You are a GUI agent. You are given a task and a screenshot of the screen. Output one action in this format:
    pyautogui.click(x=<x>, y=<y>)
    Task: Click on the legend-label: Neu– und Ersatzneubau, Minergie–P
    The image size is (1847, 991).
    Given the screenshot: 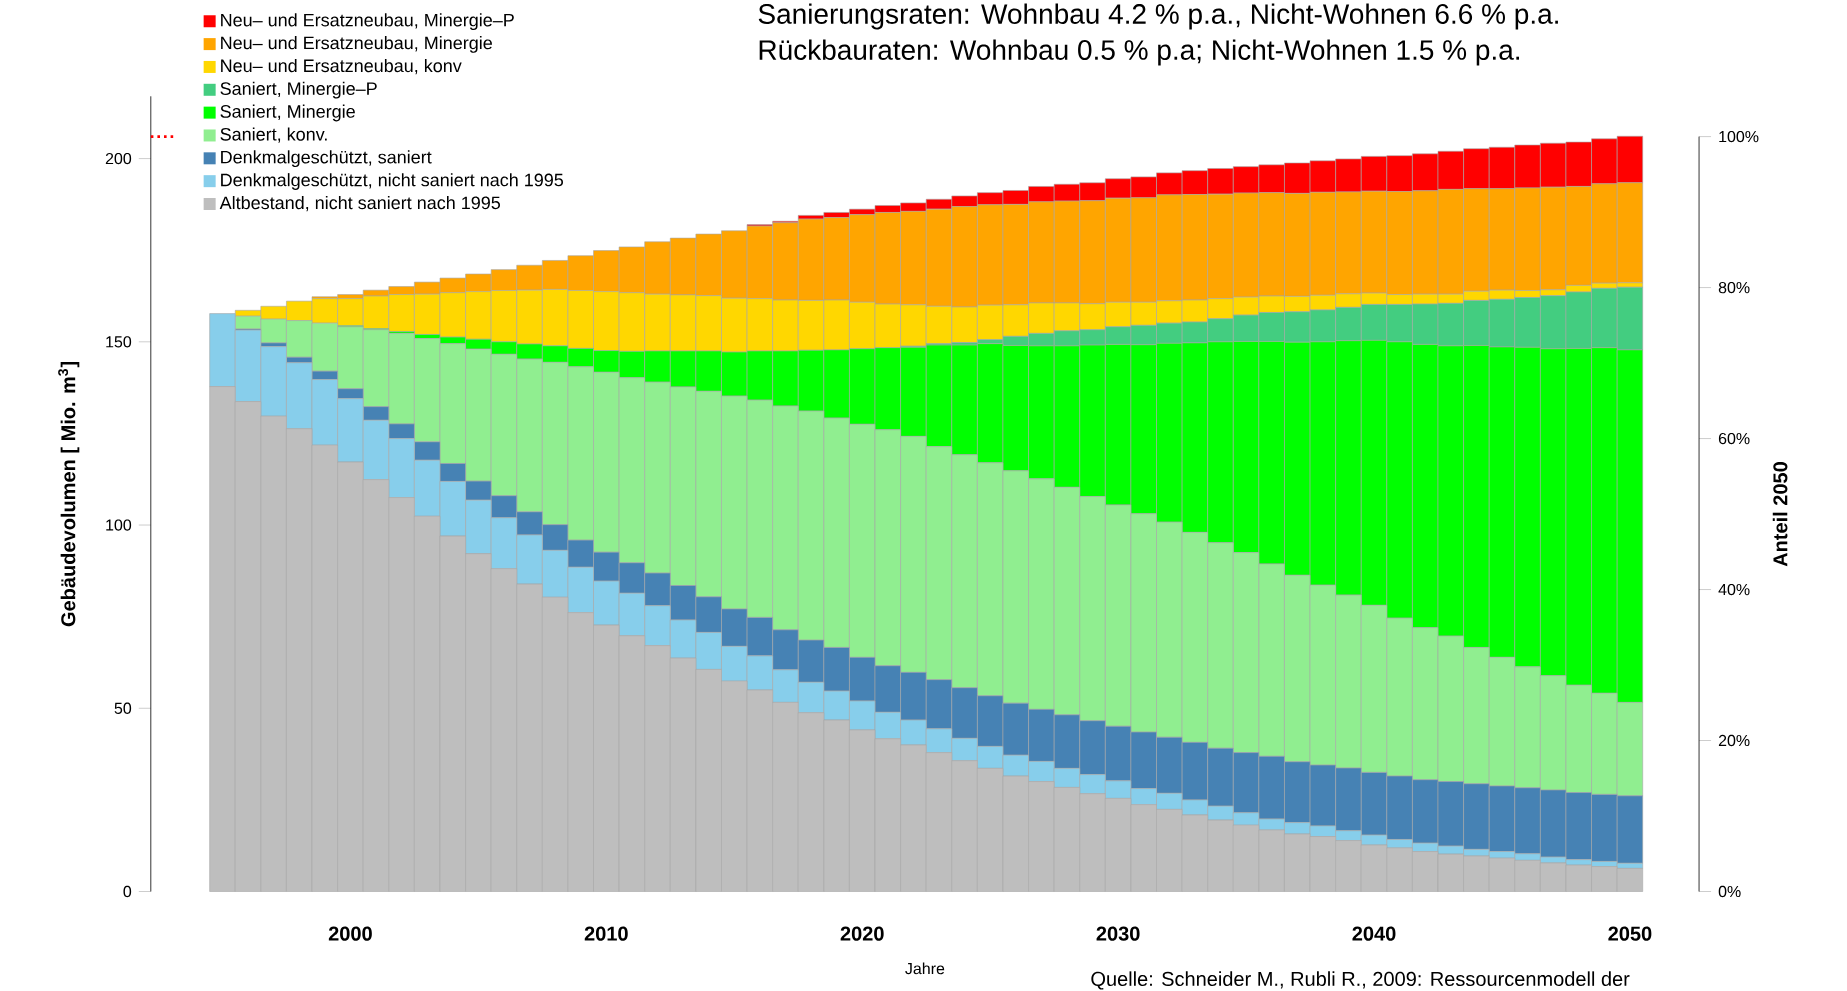 What is the action you would take?
    pyautogui.click(x=367, y=22)
    